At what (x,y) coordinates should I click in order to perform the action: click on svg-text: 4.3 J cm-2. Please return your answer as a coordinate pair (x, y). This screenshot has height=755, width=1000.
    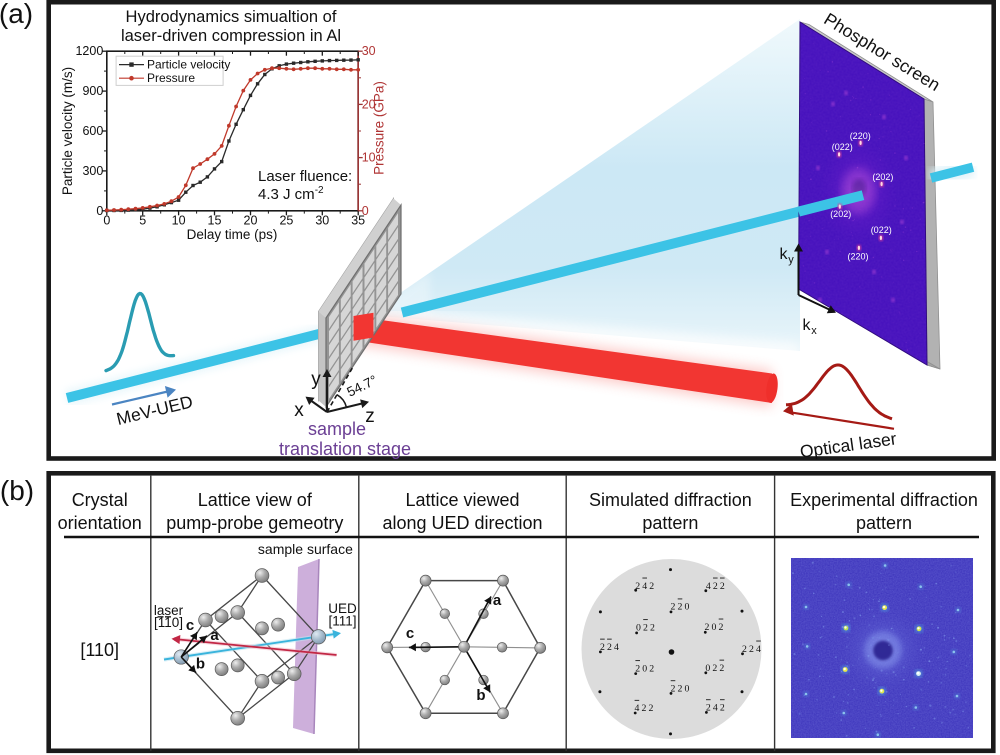
    Looking at the image, I should click on (291, 194).